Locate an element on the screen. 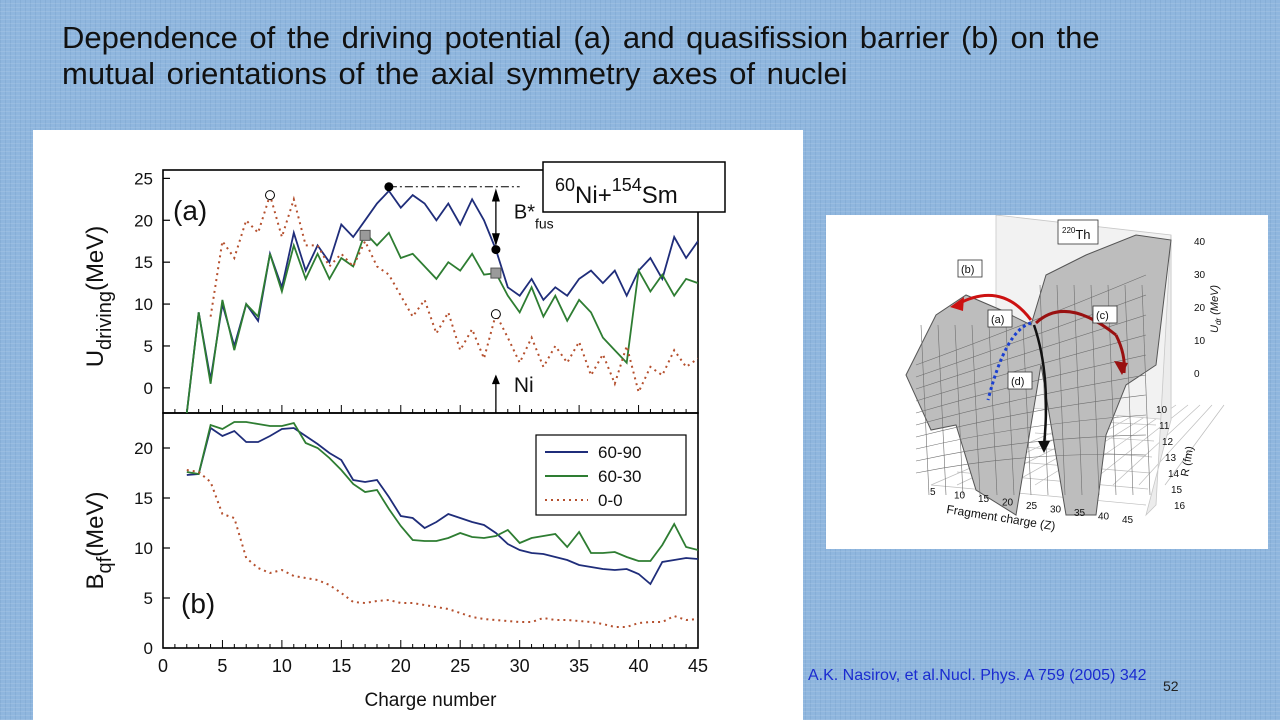 This screenshot has width=1280, height=720. surface-body is located at coordinates (1038, 375).